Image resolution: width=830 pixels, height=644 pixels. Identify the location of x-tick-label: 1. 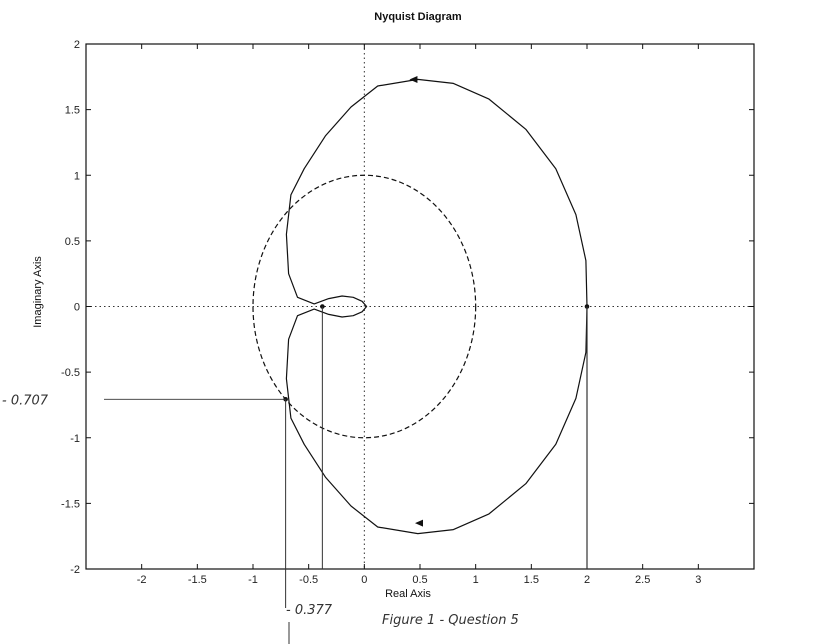
(476, 580).